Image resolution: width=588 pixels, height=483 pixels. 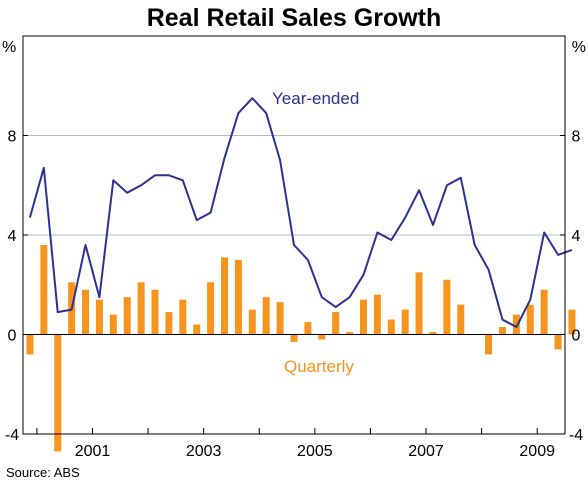 I want to click on y-unit-left: %, so click(x=9, y=47).